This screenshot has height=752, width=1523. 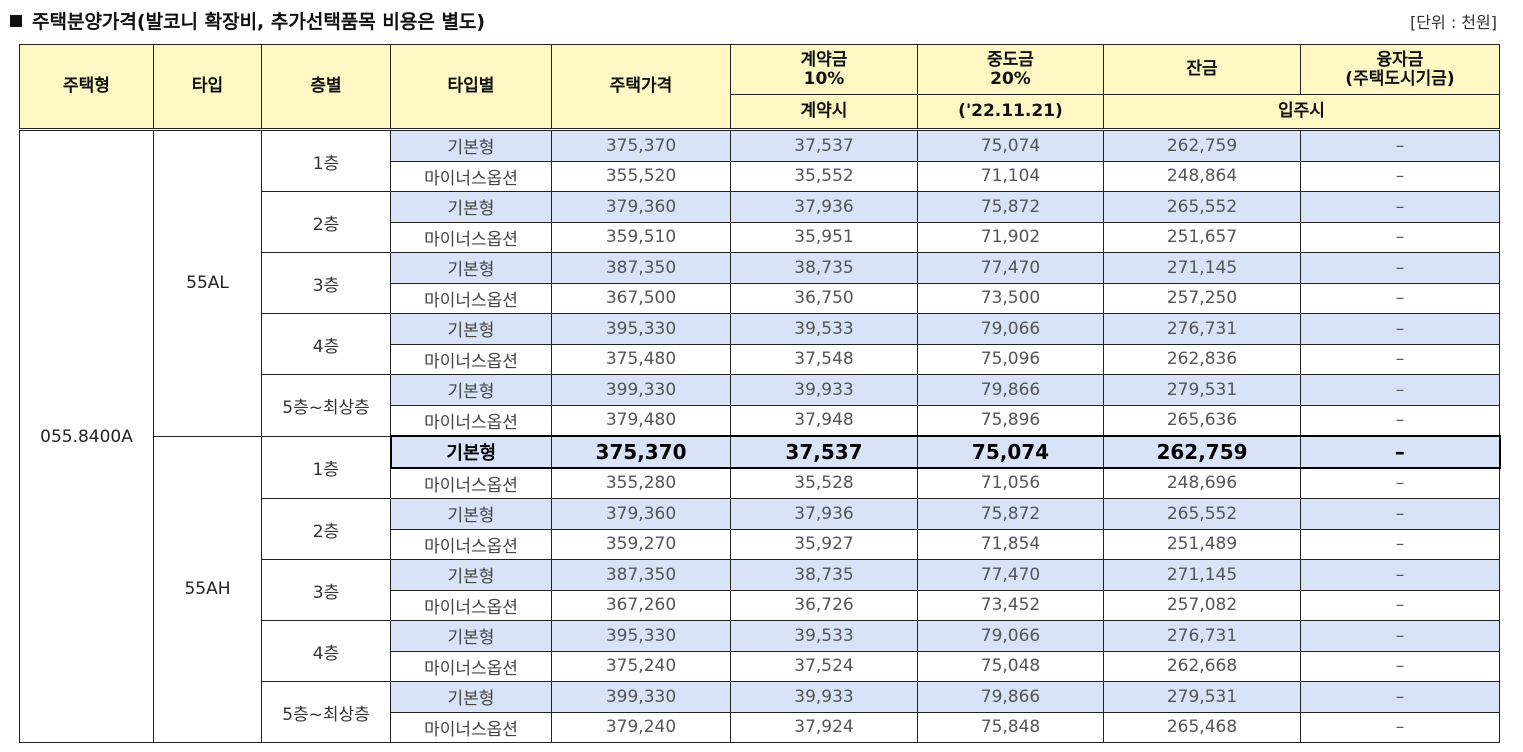 I want to click on middle-payment-cell: 75,074, so click(x=1010, y=145).